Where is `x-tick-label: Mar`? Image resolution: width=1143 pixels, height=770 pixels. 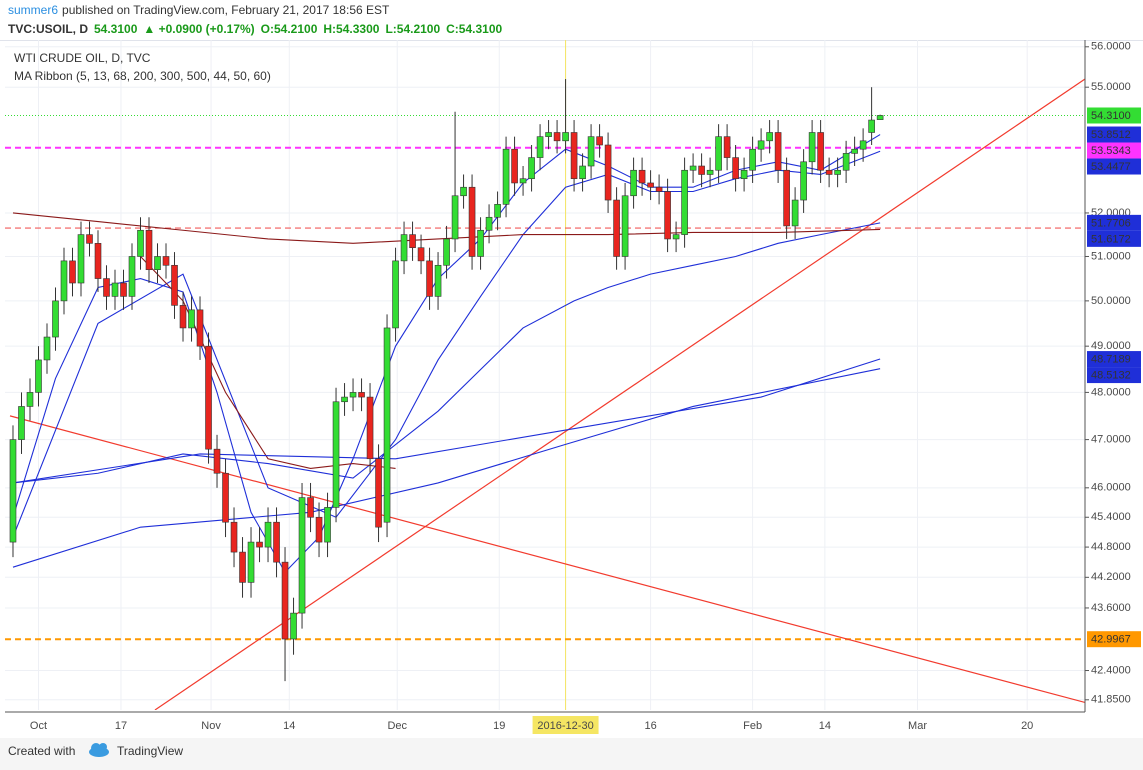 x-tick-label: Mar is located at coordinates (917, 726).